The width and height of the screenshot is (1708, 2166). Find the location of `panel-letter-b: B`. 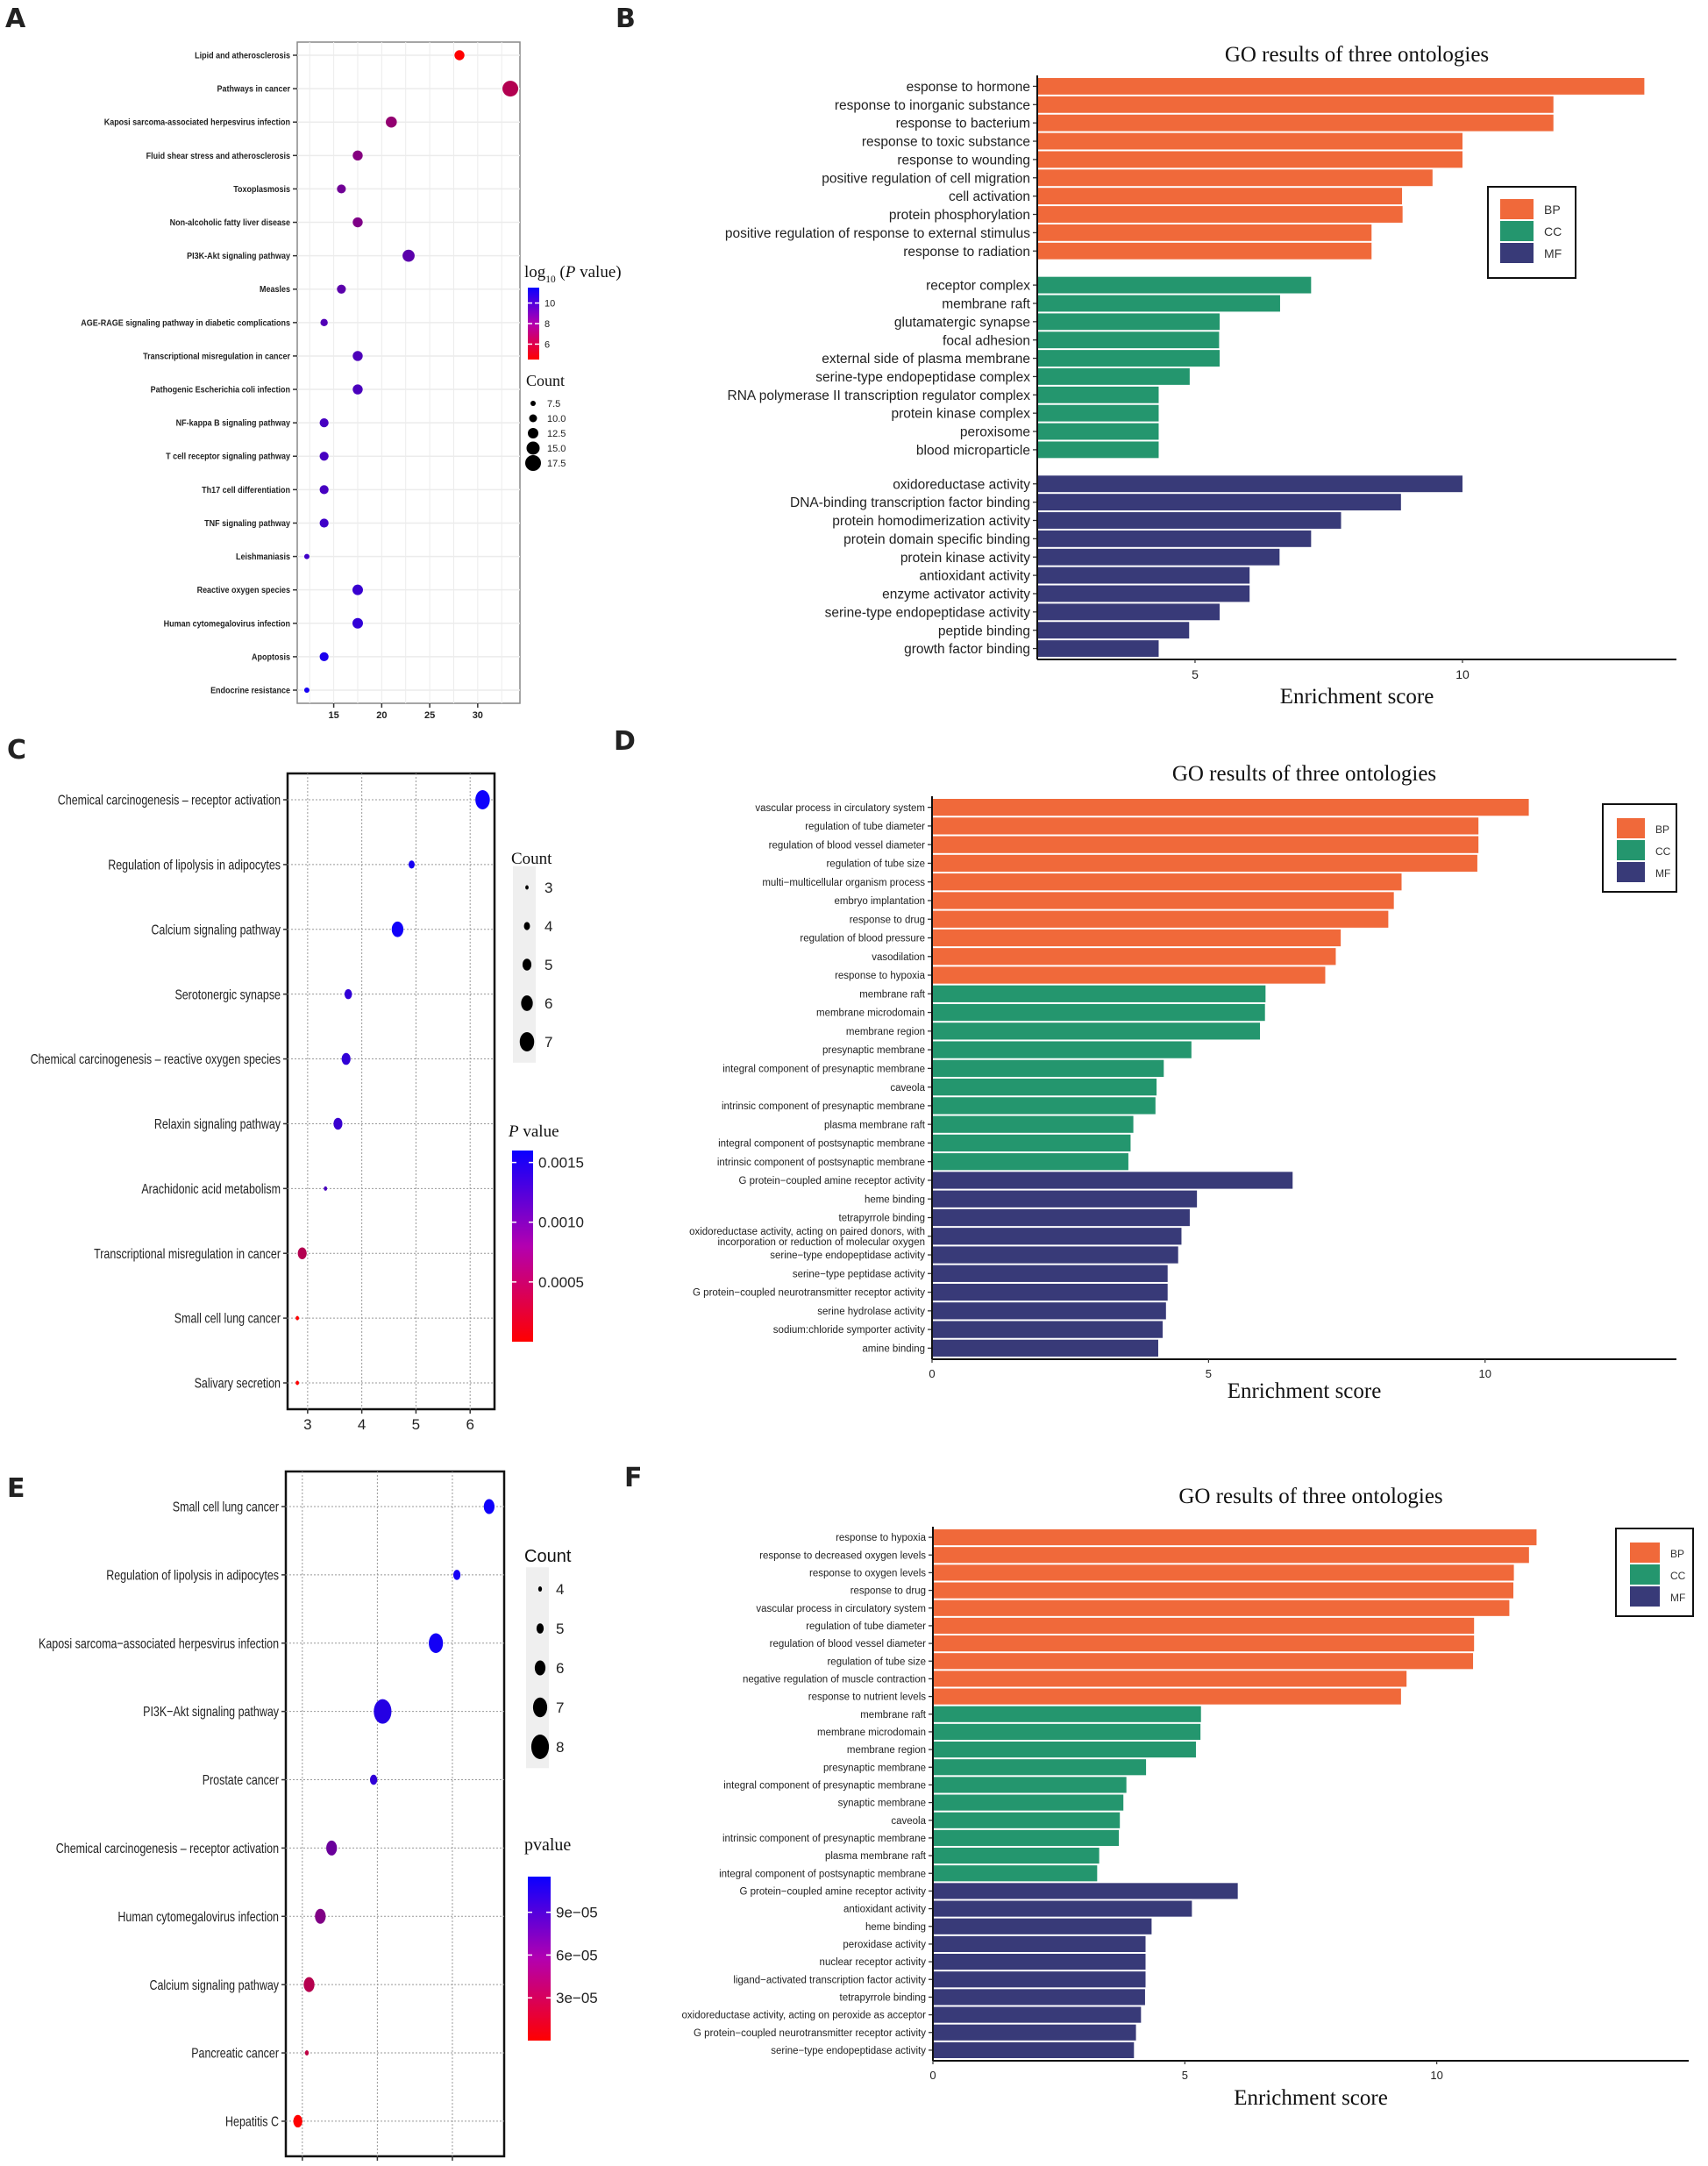

panel-letter-b: B is located at coordinates (626, 19).